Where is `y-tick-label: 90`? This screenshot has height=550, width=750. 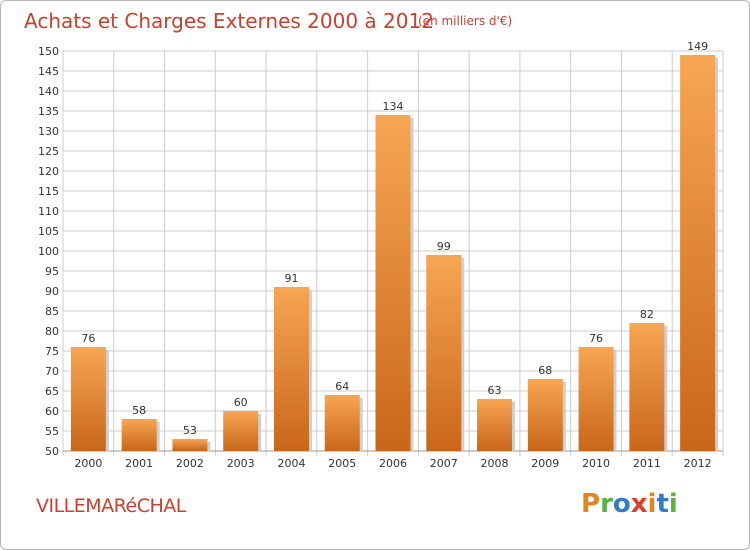 y-tick-label: 90 is located at coordinates (52, 291).